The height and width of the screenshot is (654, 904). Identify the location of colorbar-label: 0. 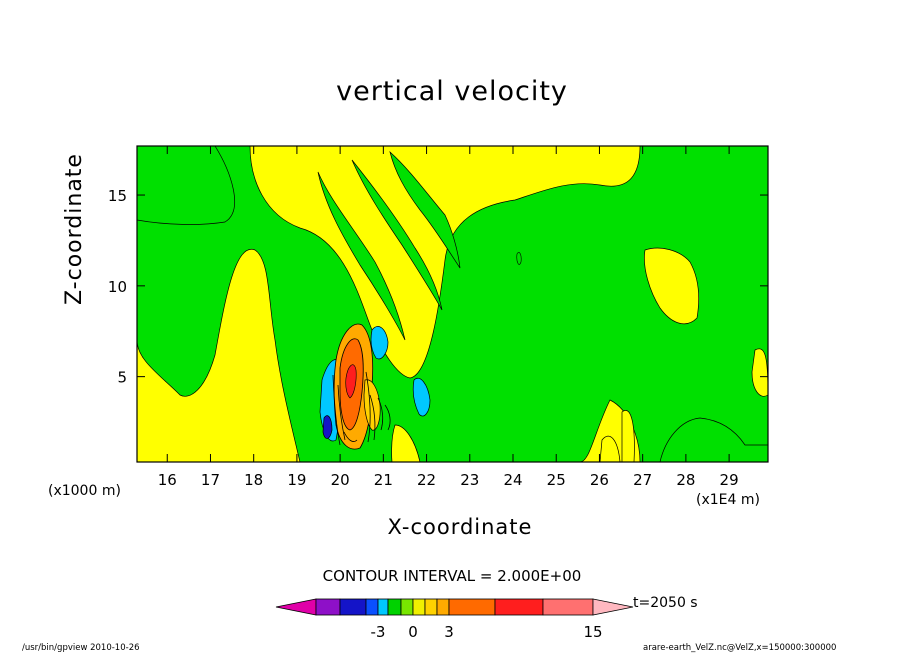
(413, 632).